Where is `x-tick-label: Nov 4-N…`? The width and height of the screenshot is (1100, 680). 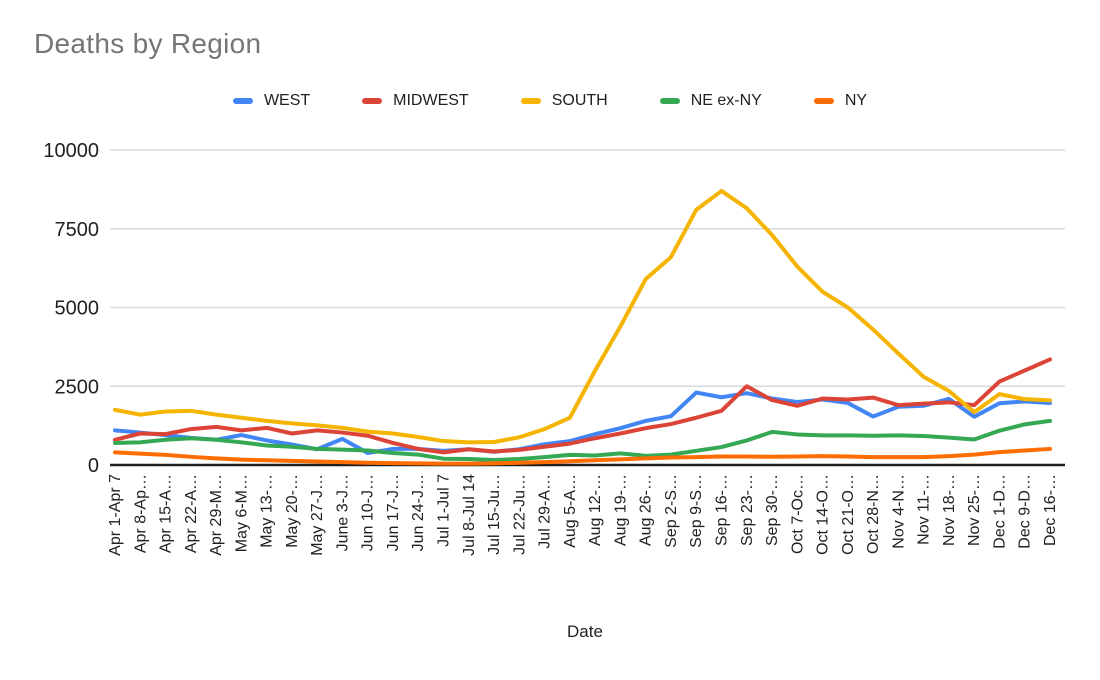 x-tick-label: Nov 4-N… is located at coordinates (898, 511).